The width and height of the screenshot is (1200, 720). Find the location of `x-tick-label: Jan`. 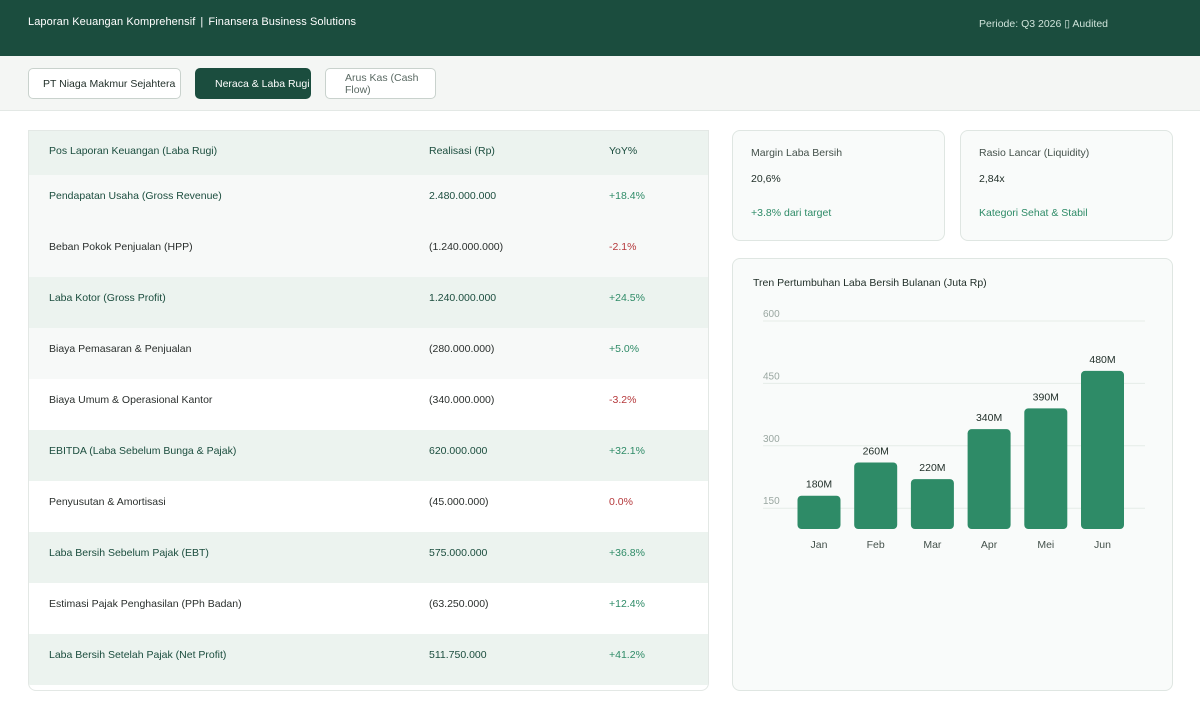

x-tick-label: Jan is located at coordinates (819, 545).